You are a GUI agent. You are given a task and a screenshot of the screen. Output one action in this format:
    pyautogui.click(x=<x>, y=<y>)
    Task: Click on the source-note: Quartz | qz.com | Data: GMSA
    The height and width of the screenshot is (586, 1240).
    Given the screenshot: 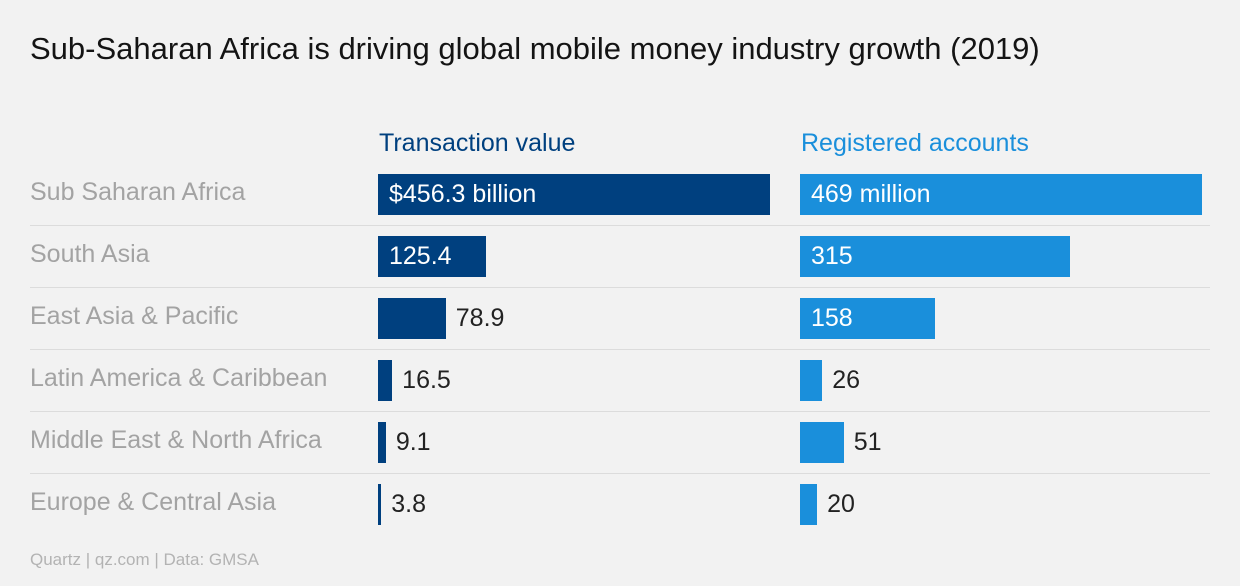 What is the action you would take?
    pyautogui.click(x=144, y=559)
    